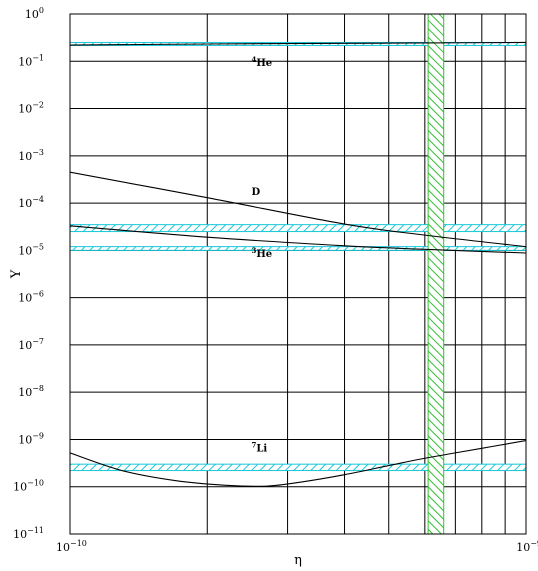 The height and width of the screenshot is (571, 538). What do you see at coordinates (261, 62) in the screenshot?
I see `label-4He: 4He` at bounding box center [261, 62].